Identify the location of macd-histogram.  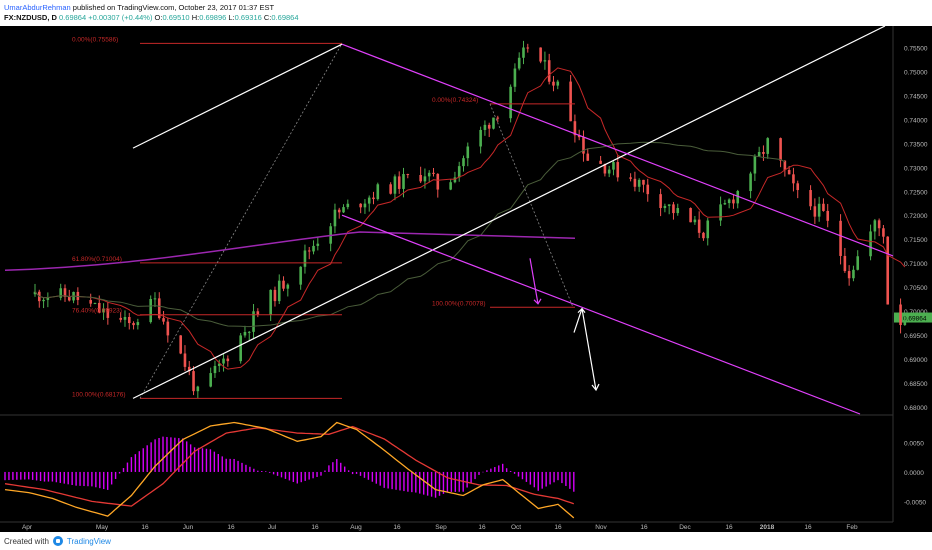
(289, 467).